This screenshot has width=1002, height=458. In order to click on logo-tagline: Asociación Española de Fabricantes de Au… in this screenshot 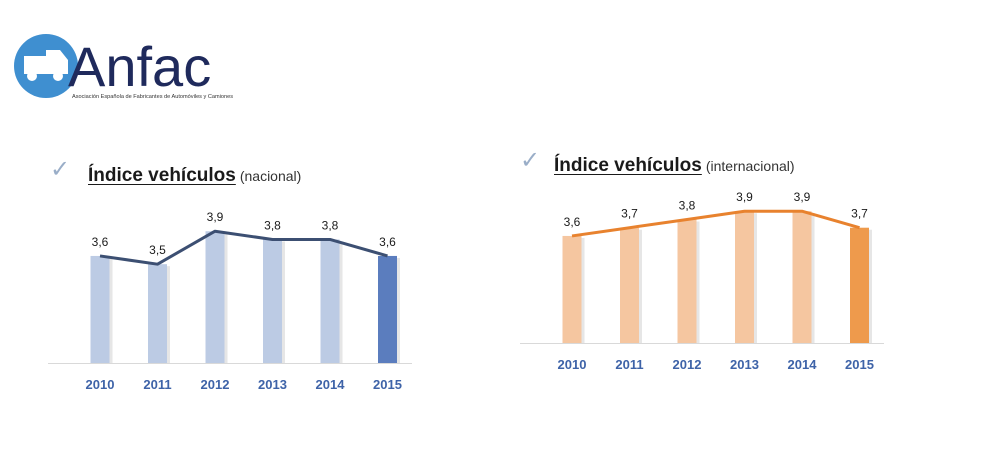, I will do `click(152, 97)`.